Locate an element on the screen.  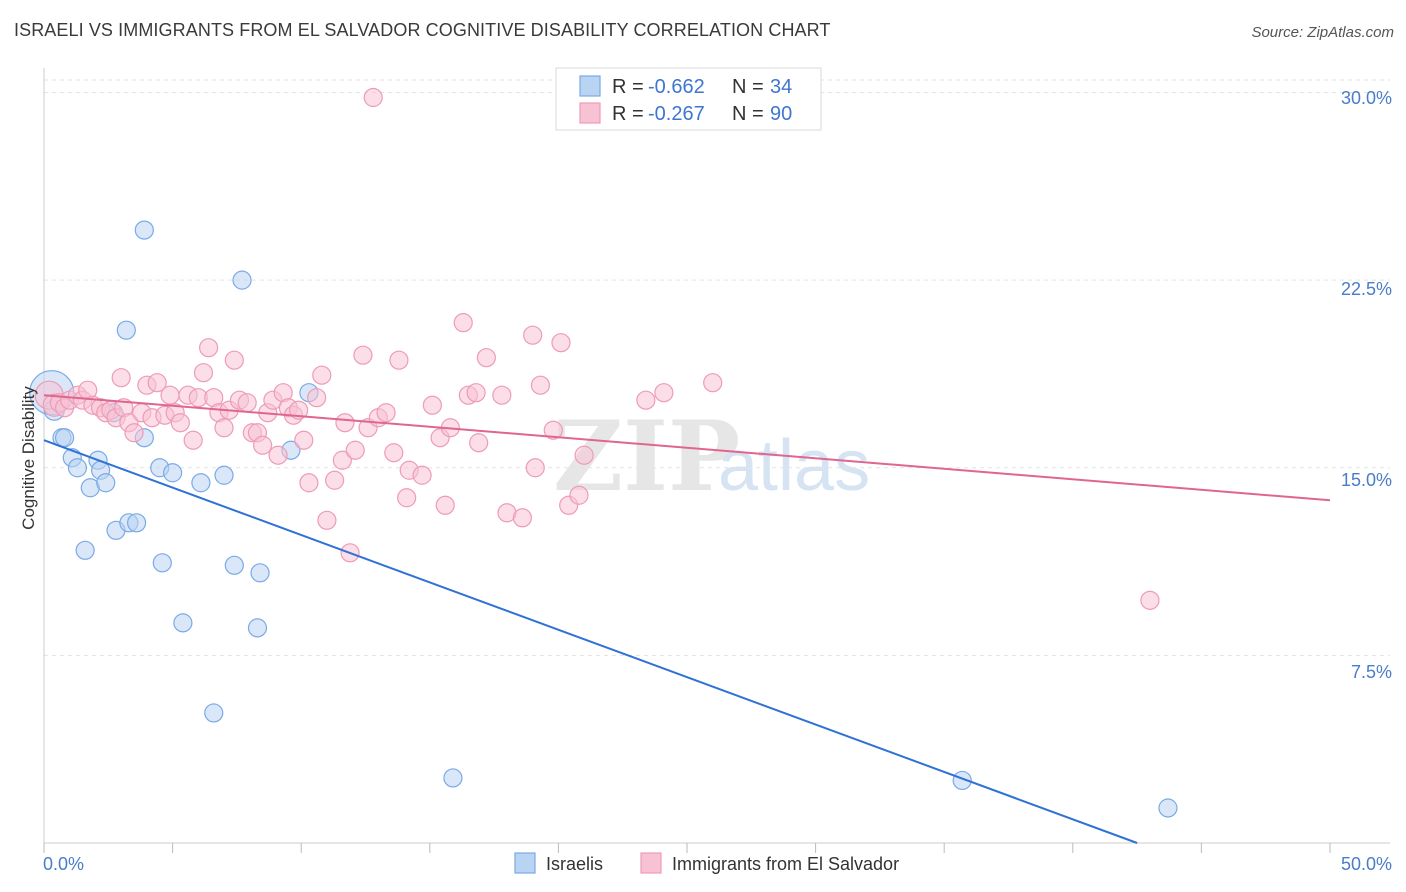
y-tick-label-30: 30.0% is located at coordinates (1366, 98).